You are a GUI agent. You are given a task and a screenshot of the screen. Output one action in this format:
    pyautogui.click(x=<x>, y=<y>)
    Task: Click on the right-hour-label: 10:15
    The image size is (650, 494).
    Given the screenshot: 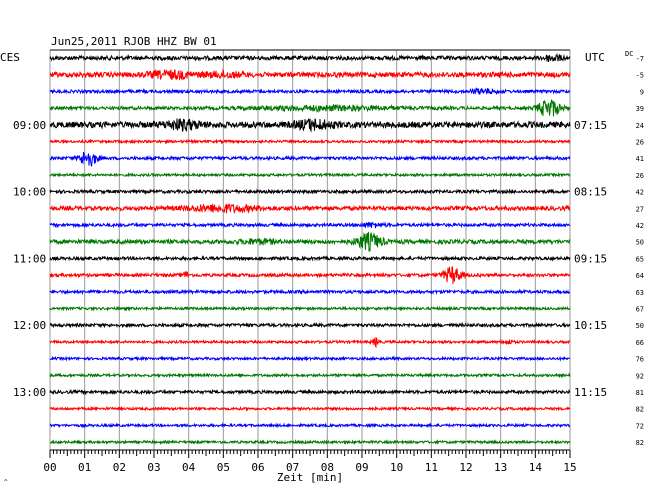 What is the action you would take?
    pyautogui.click(x=590, y=325)
    